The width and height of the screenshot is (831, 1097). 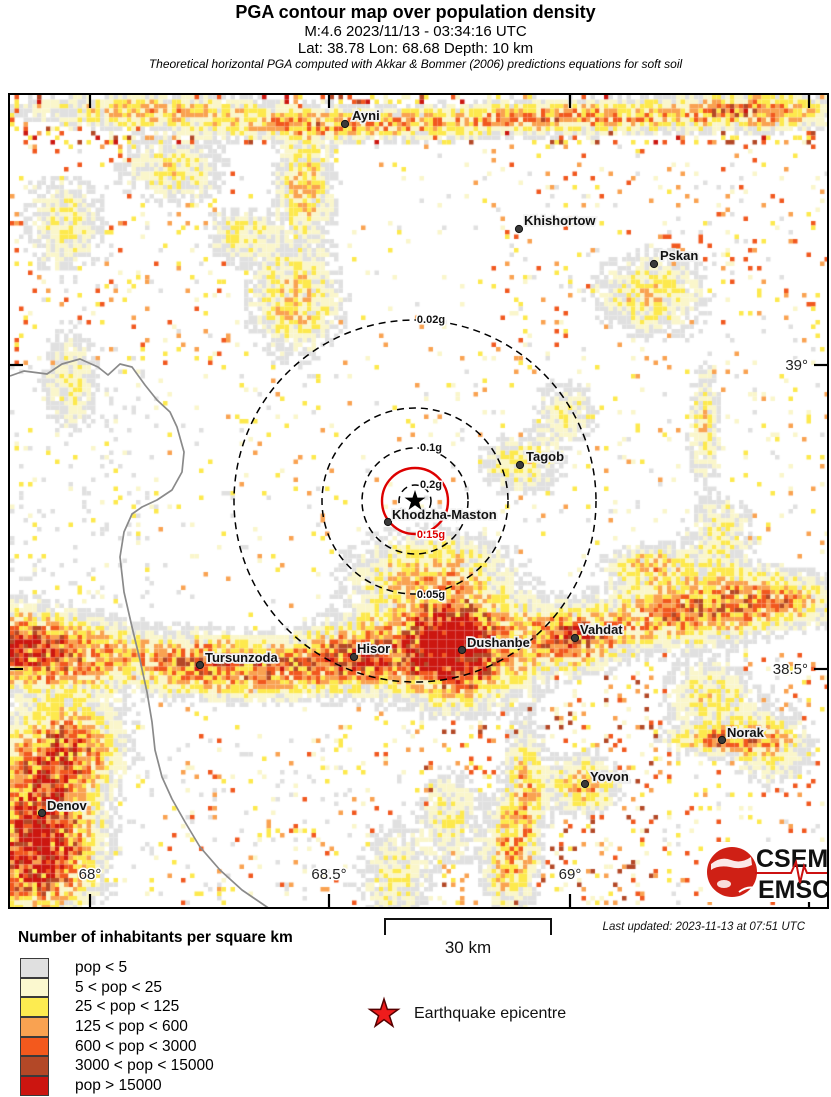 I want to click on lat-axis-label: 39°, so click(x=796, y=365).